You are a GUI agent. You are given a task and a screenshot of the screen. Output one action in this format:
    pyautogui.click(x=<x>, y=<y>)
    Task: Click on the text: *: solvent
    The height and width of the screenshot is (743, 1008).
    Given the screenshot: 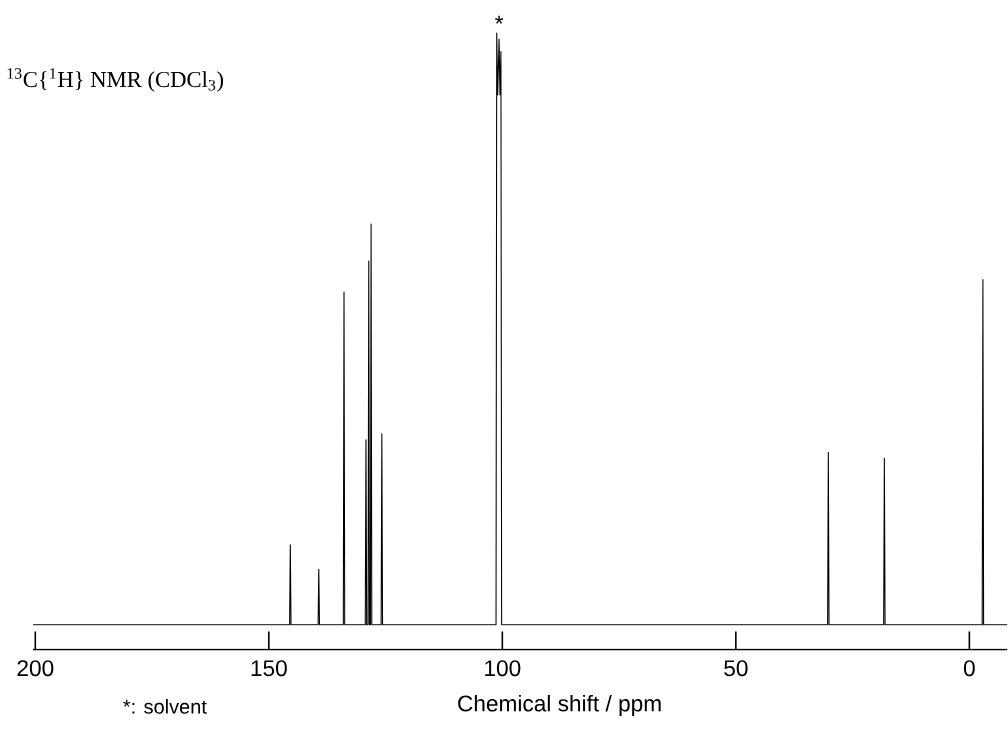 What is the action you would take?
    pyautogui.click(x=165, y=706)
    